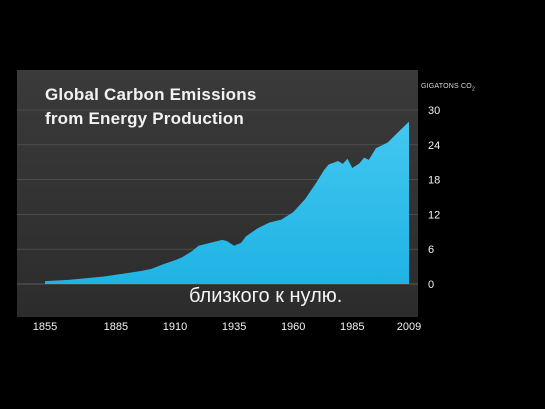 The height and width of the screenshot is (409, 545). Describe the element at coordinates (116, 327) in the screenshot. I see `x-tick-1885: 1885` at that location.